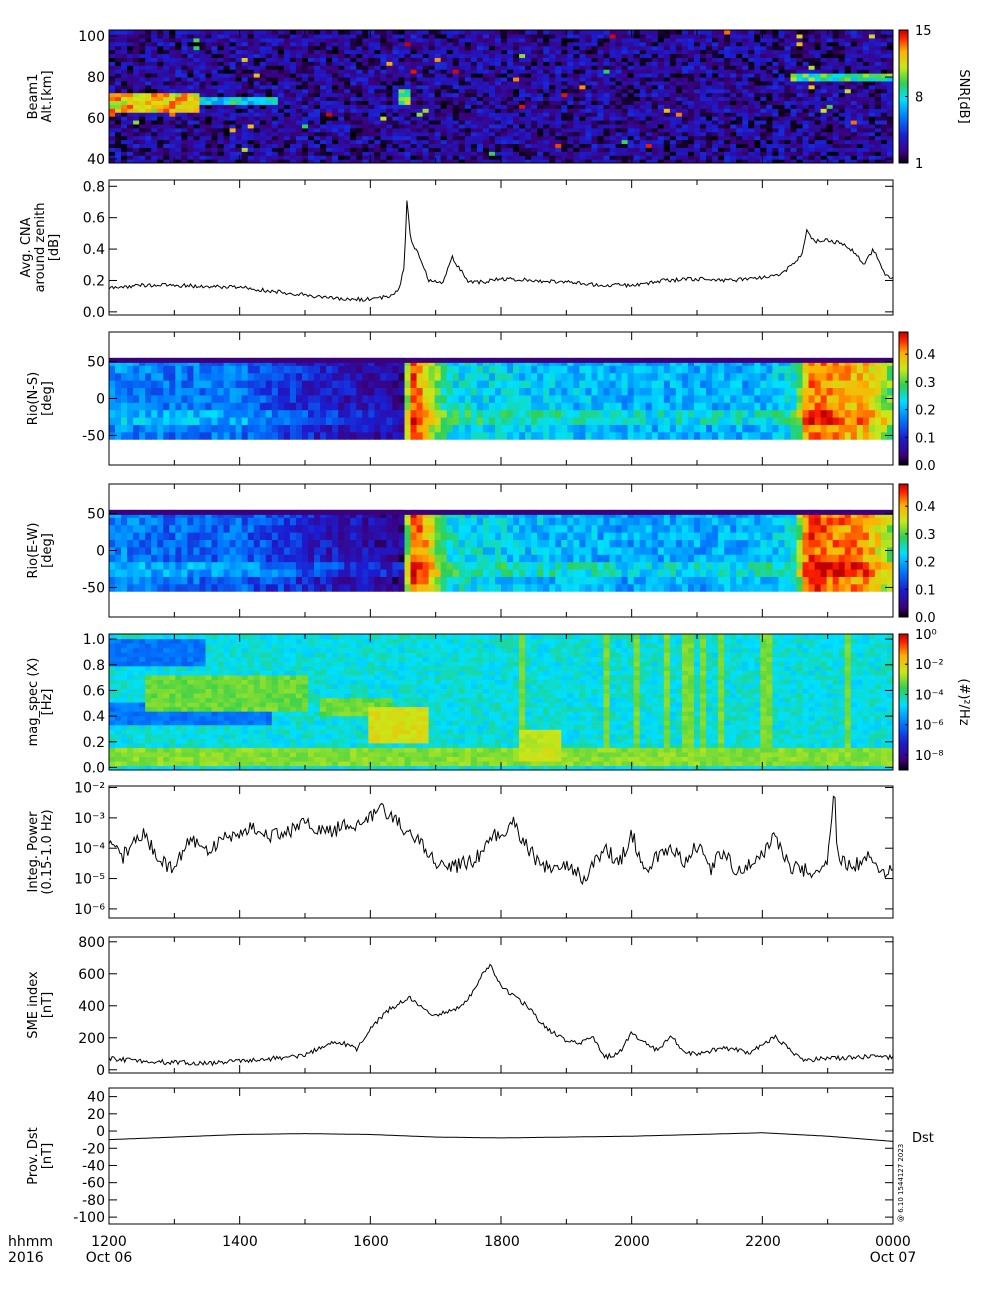 This screenshot has height=1300, width=1000. Describe the element at coordinates (33, 97) in the screenshot. I see `beam1-ylabel: Beam1` at that location.